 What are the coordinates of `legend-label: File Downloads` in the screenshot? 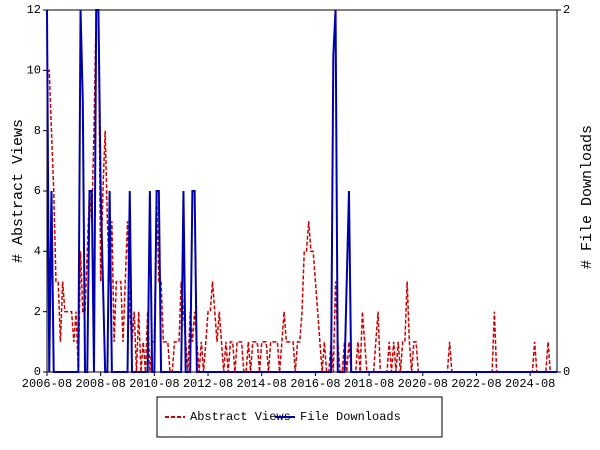 It's located at (350, 417).